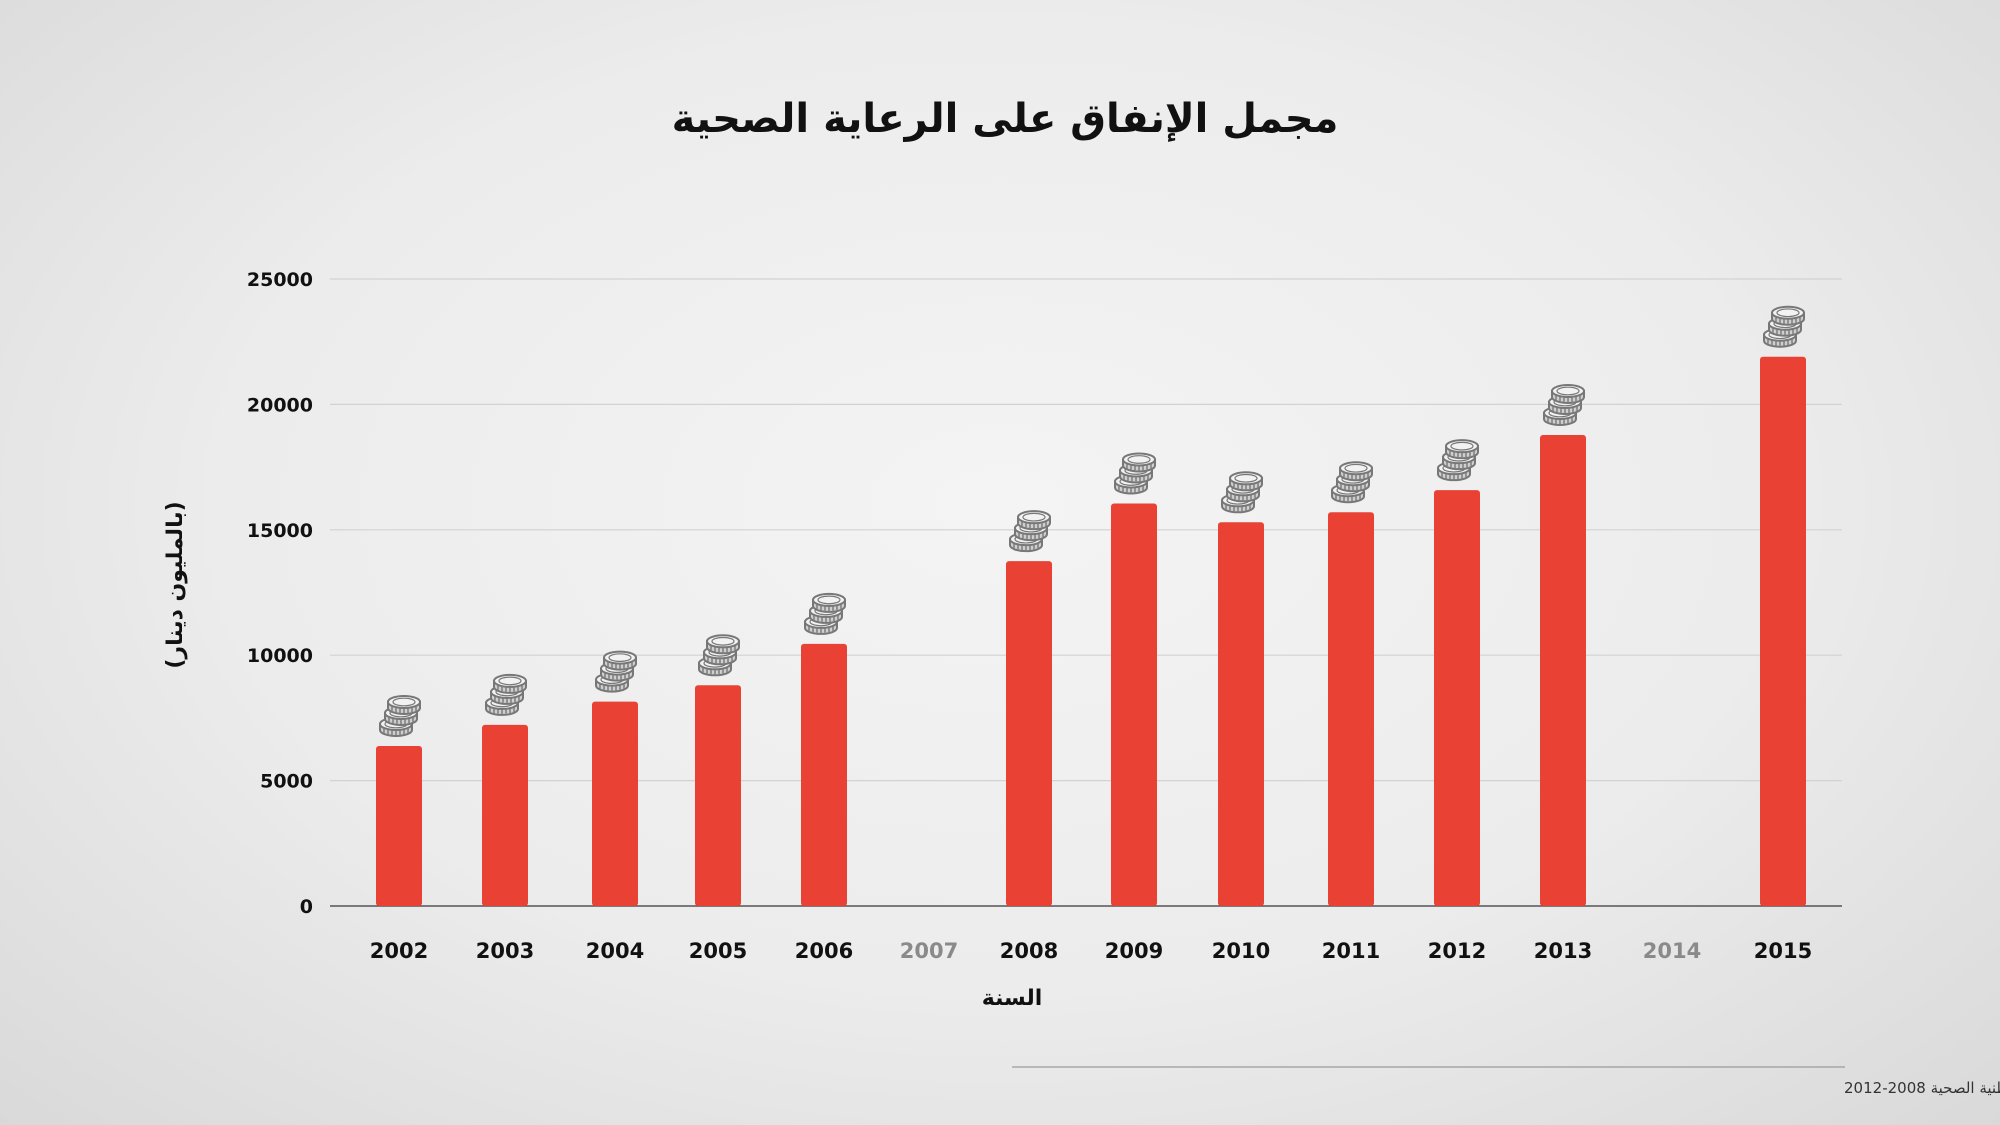 Image resolution: width=2000 pixels, height=1125 pixels. Describe the element at coordinates (1029, 733) in the screenshot. I see `bar-2008` at that location.